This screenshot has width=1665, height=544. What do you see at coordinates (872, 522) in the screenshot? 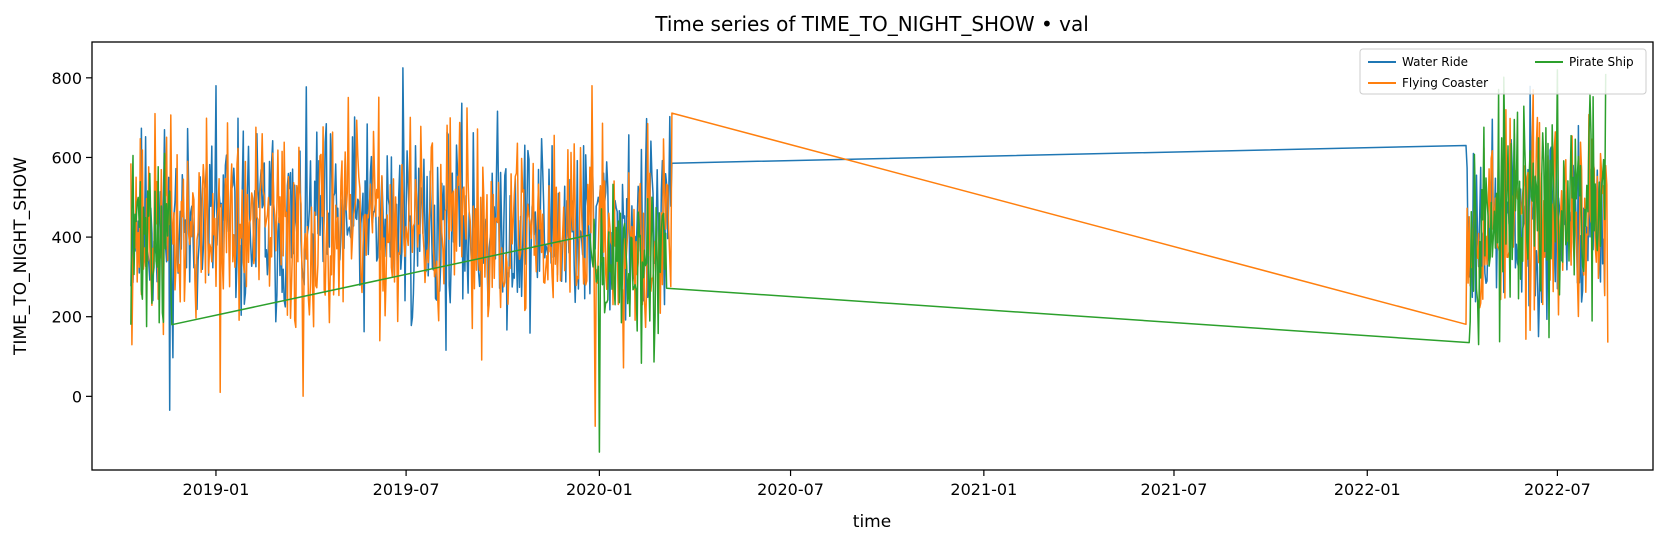
I see `x-axis-label: time` at bounding box center [872, 522].